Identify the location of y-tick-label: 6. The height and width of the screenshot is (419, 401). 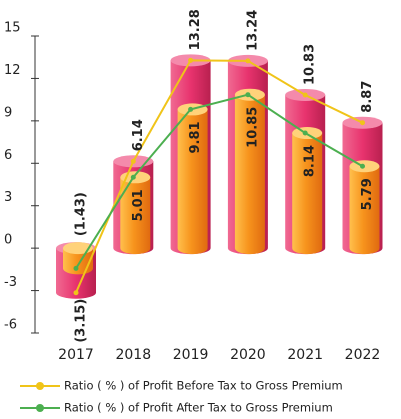
(8, 155).